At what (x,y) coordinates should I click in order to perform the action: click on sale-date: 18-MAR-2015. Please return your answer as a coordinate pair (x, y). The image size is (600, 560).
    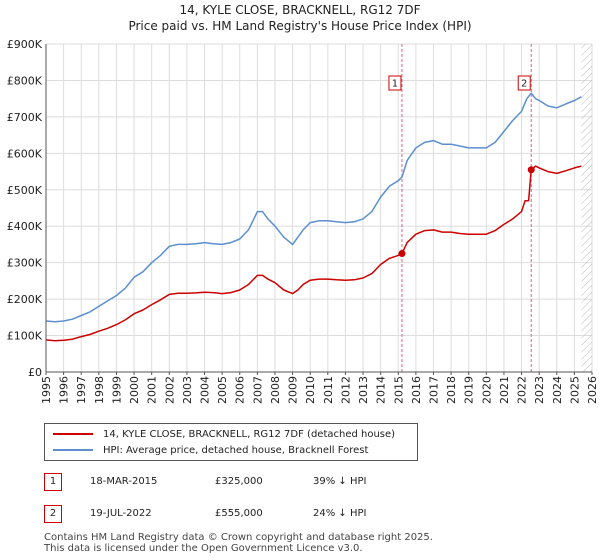
    Looking at the image, I should click on (124, 481).